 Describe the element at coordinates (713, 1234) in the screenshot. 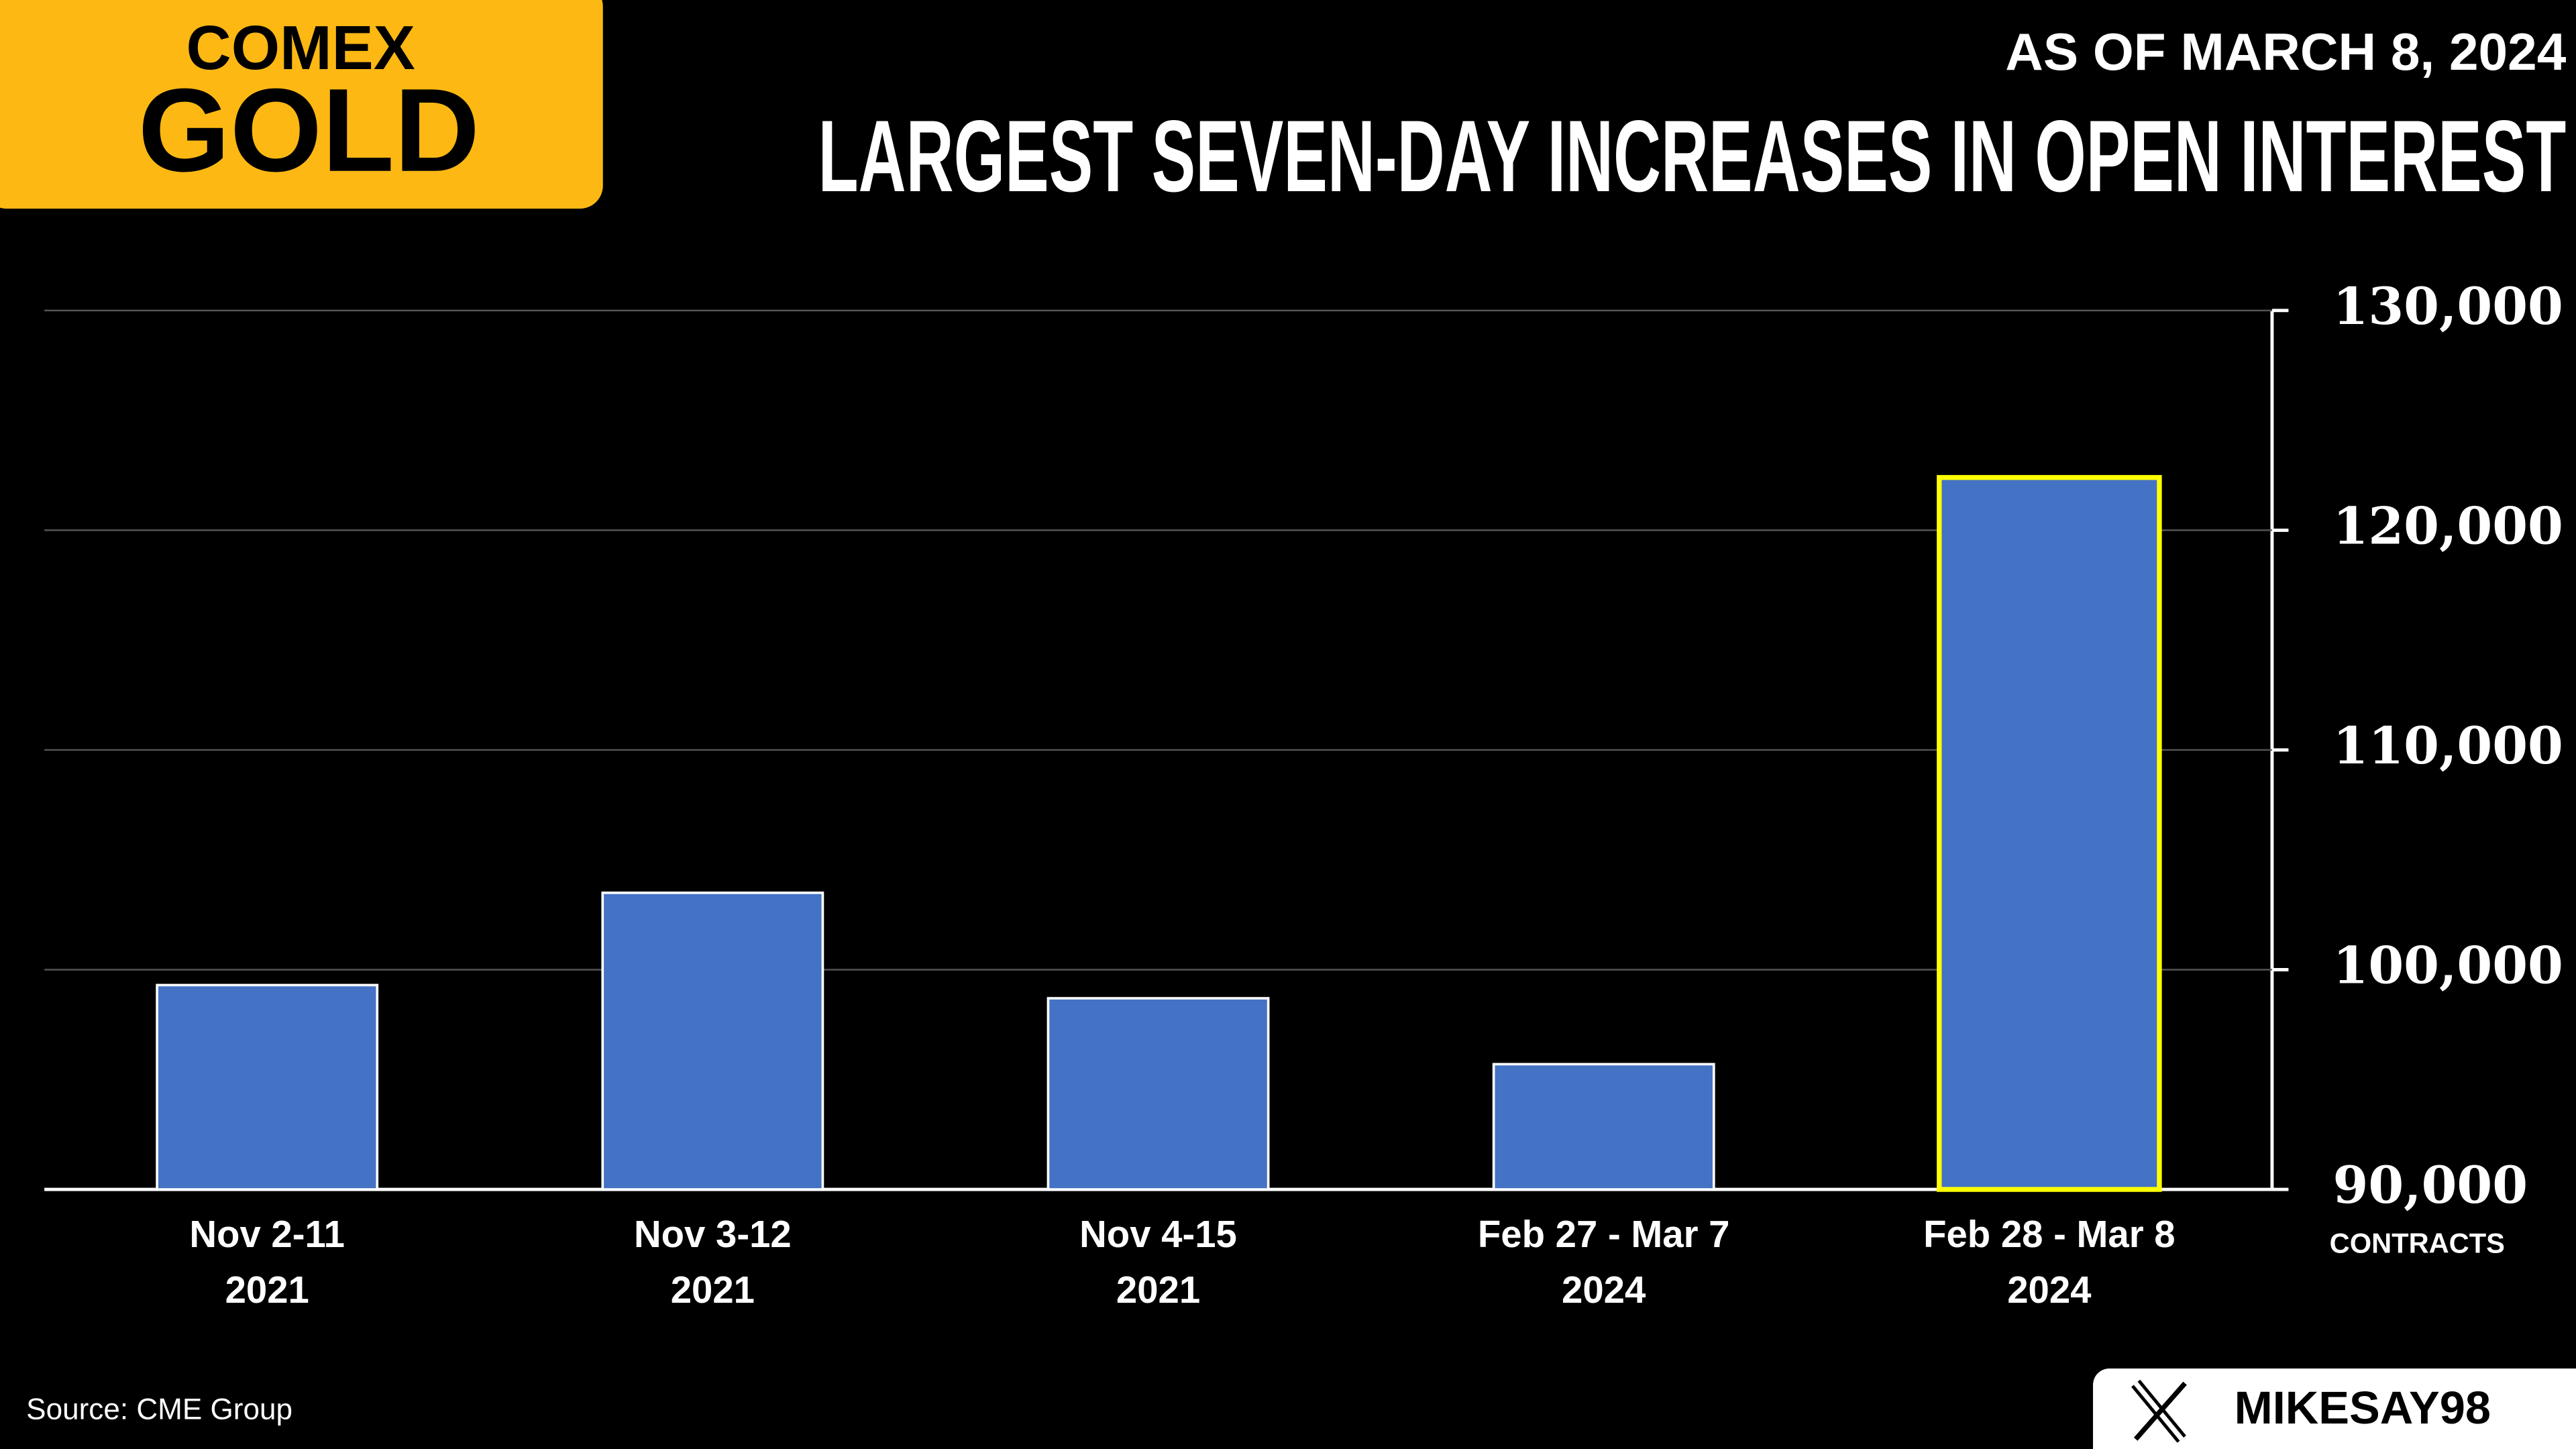

I see `x-tick-label: Nov 3-12` at that location.